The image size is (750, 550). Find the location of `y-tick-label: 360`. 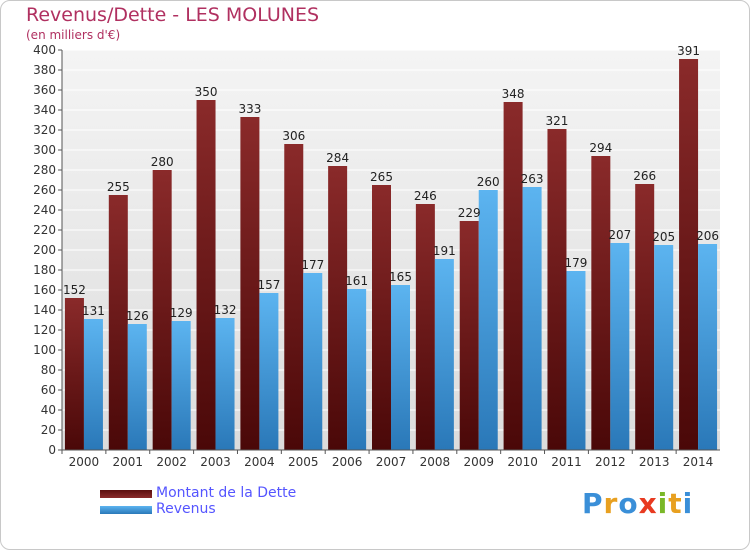

y-tick-label: 360 is located at coordinates (44, 90).